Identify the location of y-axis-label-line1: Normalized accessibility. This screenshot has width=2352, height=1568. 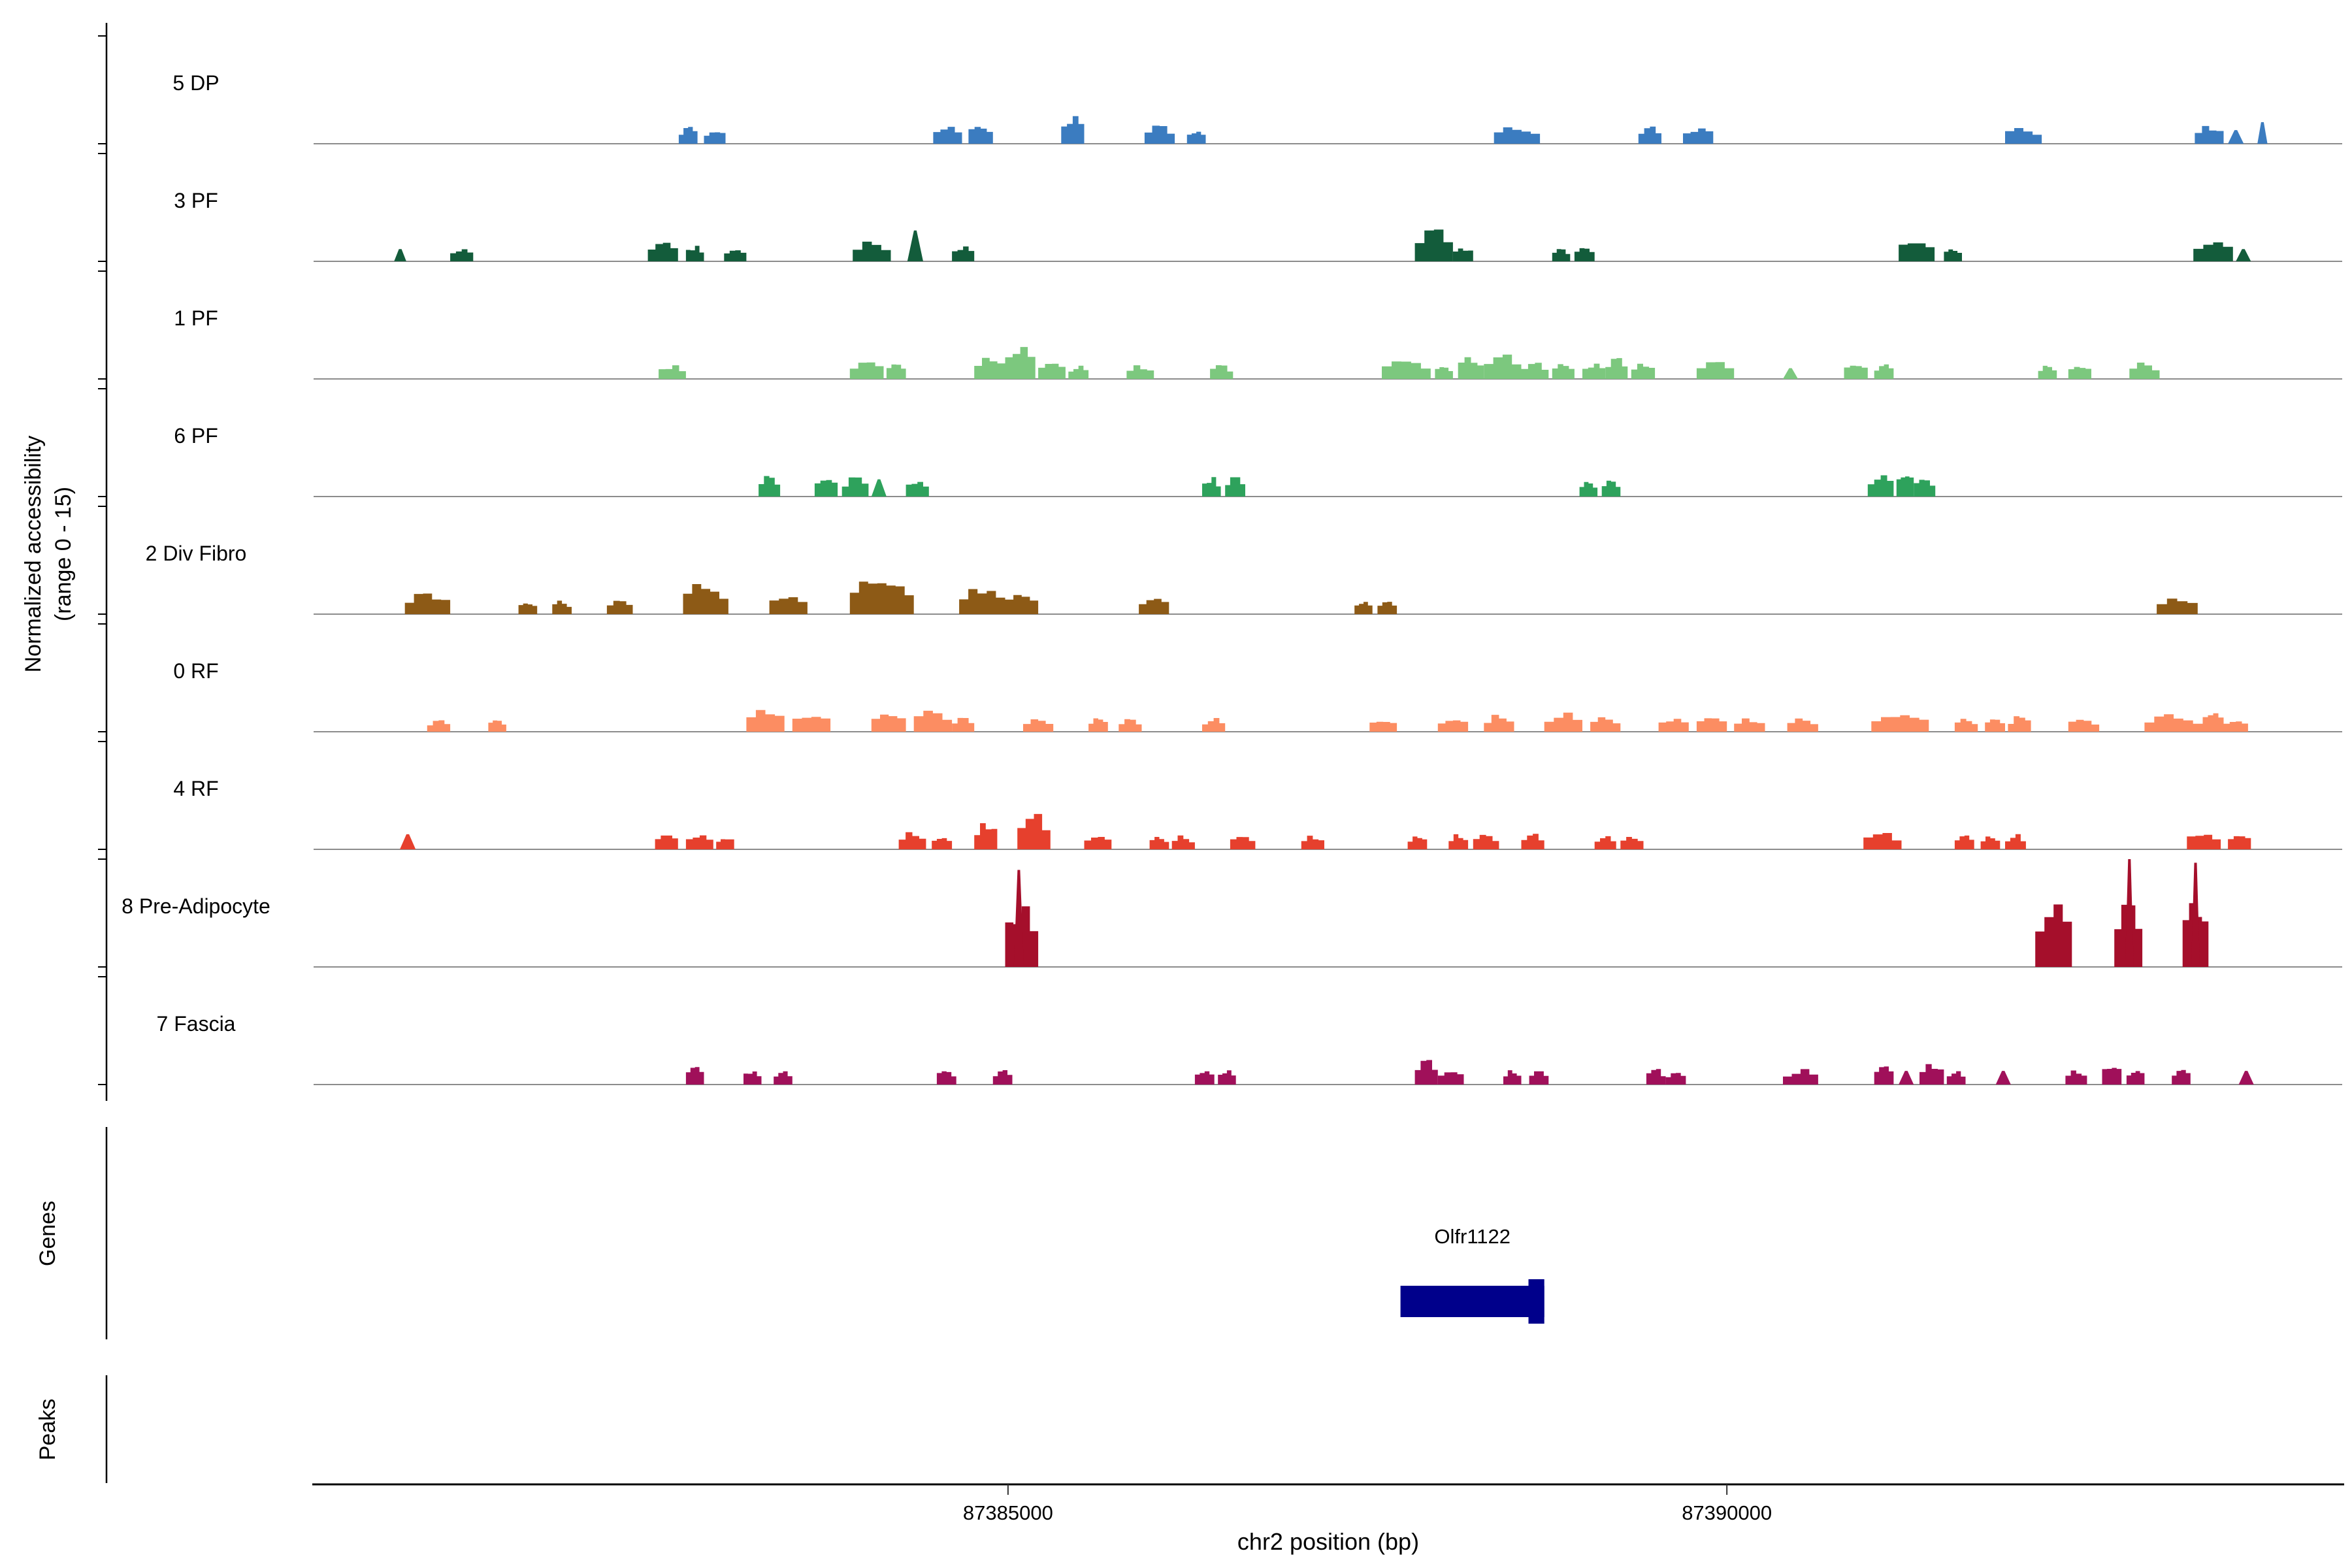
(33, 554).